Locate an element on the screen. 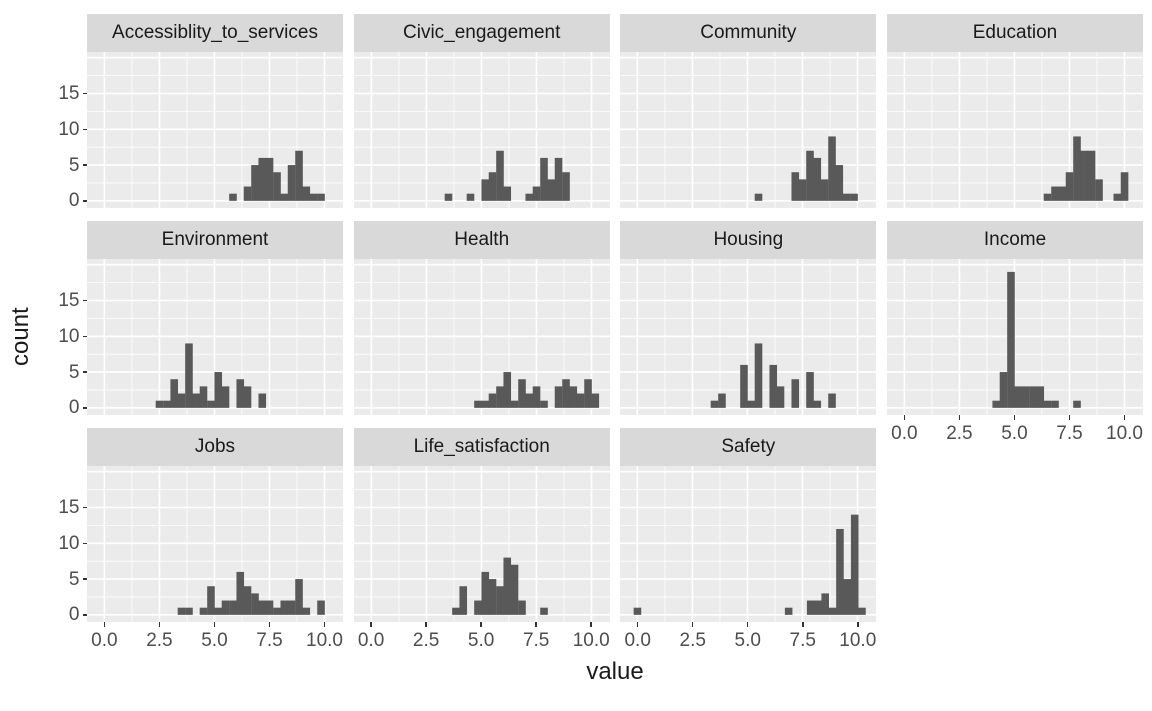 Image resolution: width=1152 pixels, height=711 pixels. facet-strip-label: Community is located at coordinates (748, 32).